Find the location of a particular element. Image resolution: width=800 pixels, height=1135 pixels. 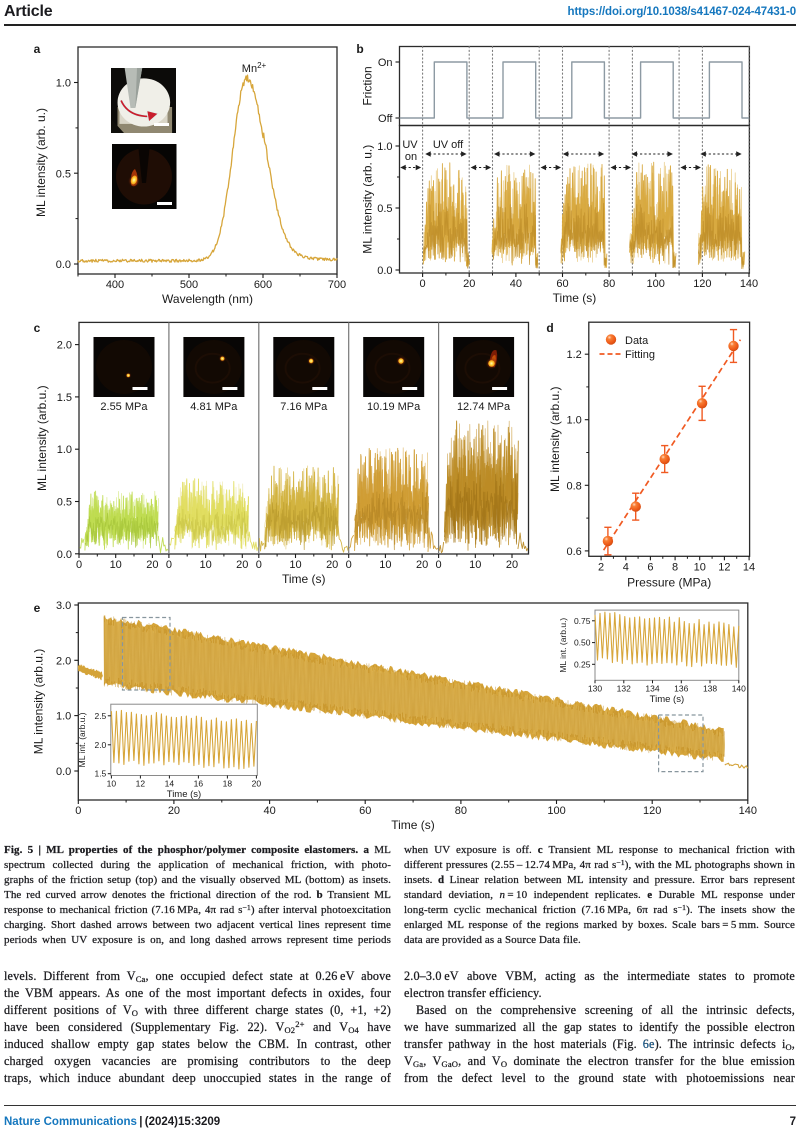

svg-text: Pressure (MPa) is located at coordinates (669, 582).